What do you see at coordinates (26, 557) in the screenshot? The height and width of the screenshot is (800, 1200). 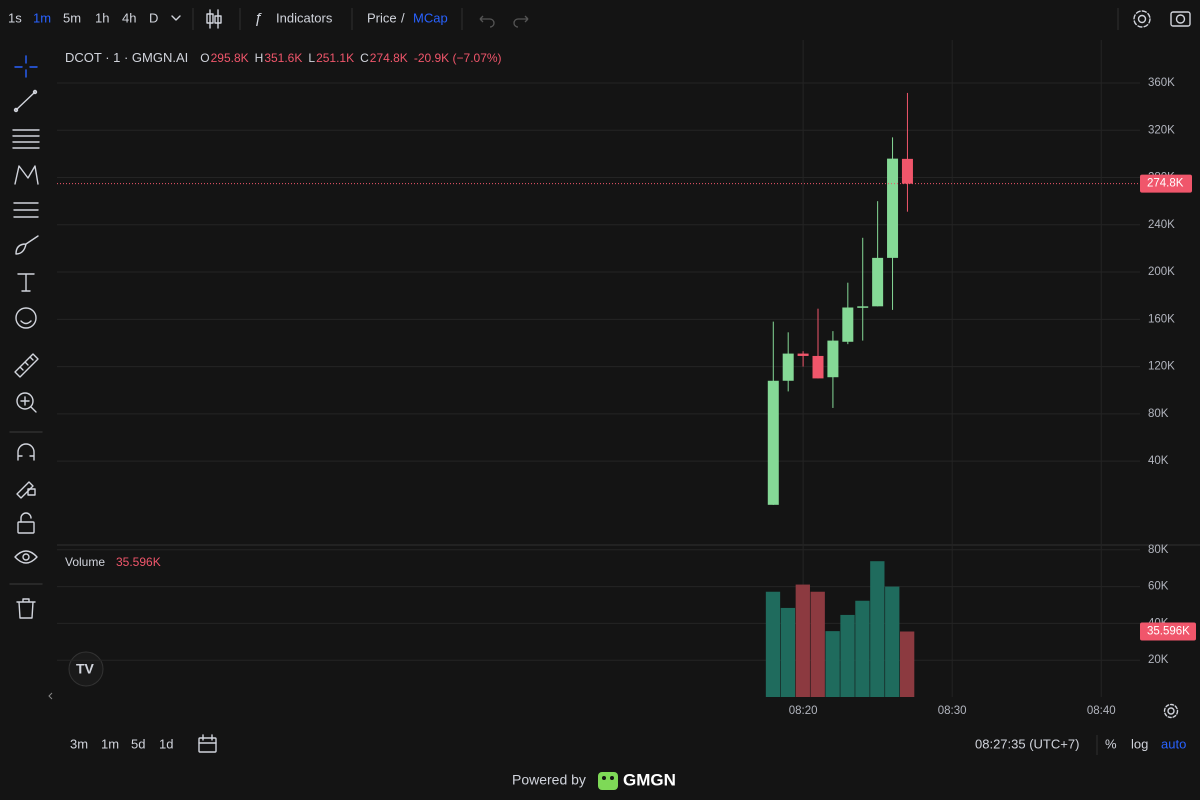 I see `visibility-tool` at bounding box center [26, 557].